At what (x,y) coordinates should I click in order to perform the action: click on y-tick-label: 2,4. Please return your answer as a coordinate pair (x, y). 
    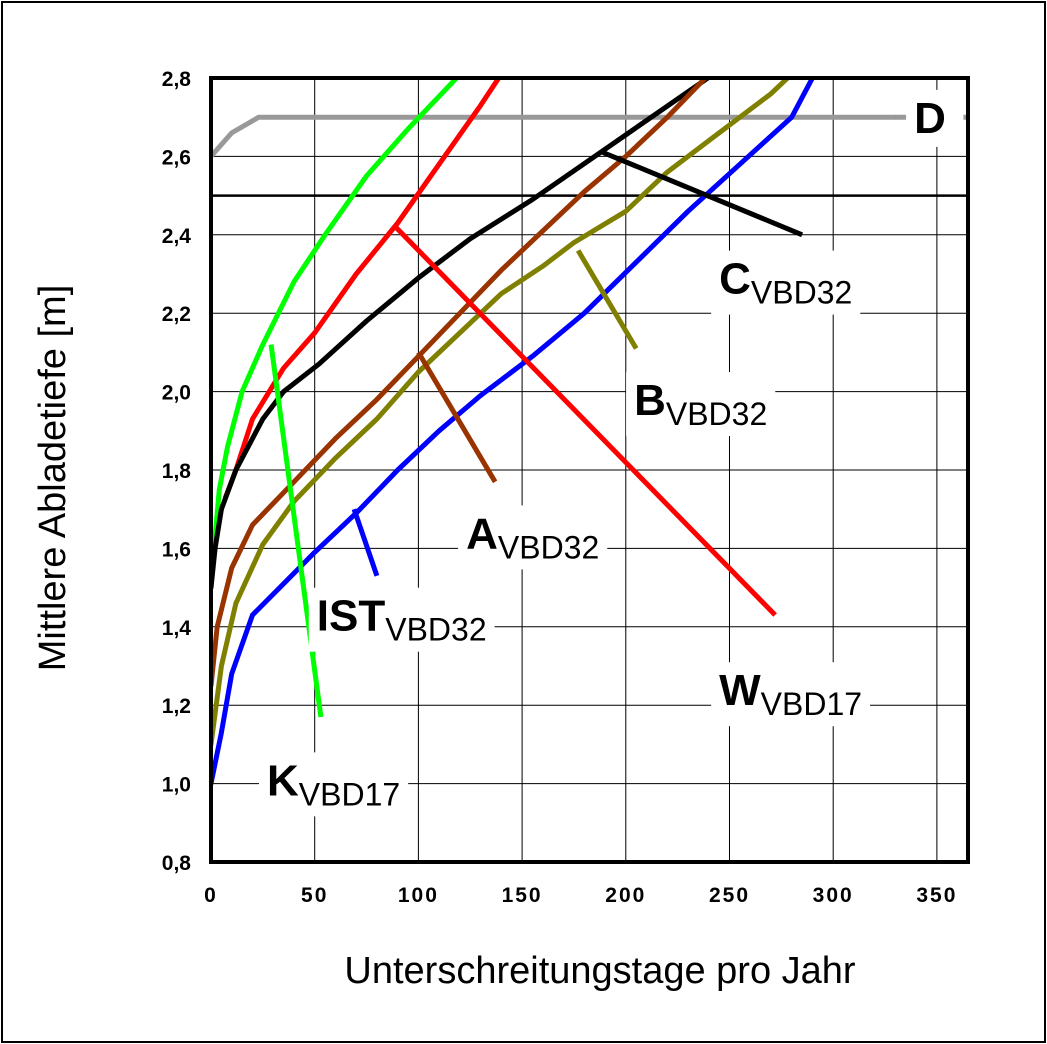
    Looking at the image, I should click on (177, 236).